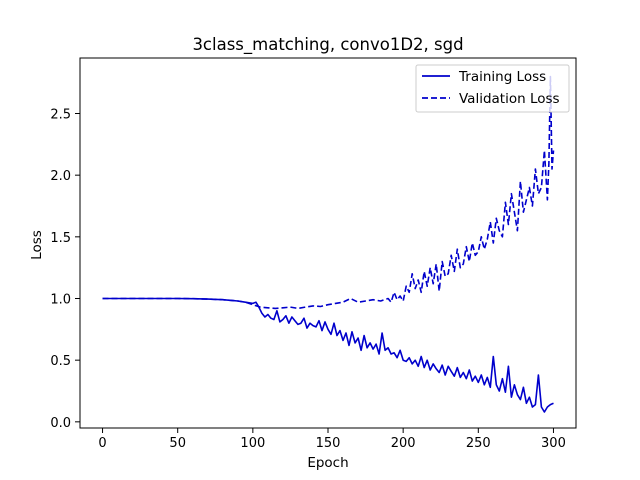 This screenshot has width=640, height=480. I want to click on x-tick-label: 100, so click(252, 443).